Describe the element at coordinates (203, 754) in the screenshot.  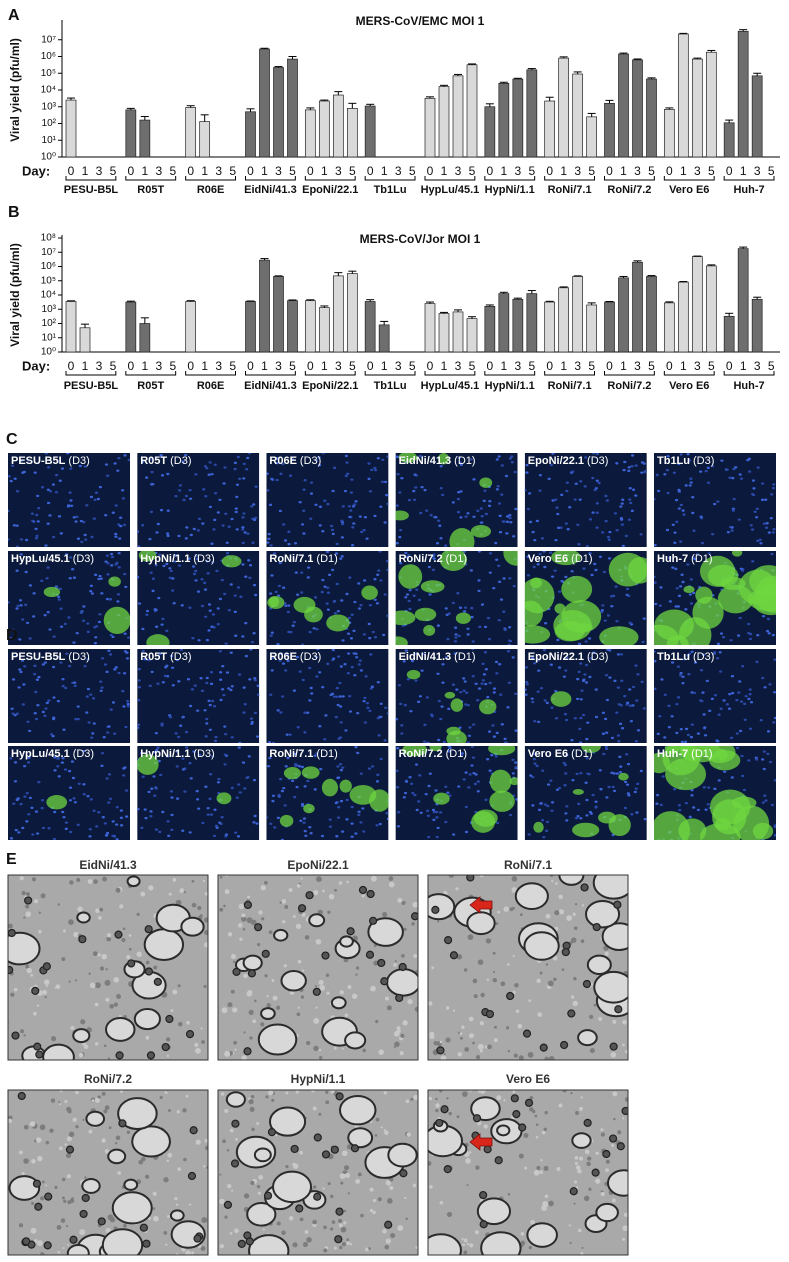
I see `day-label: (D3)` at that location.